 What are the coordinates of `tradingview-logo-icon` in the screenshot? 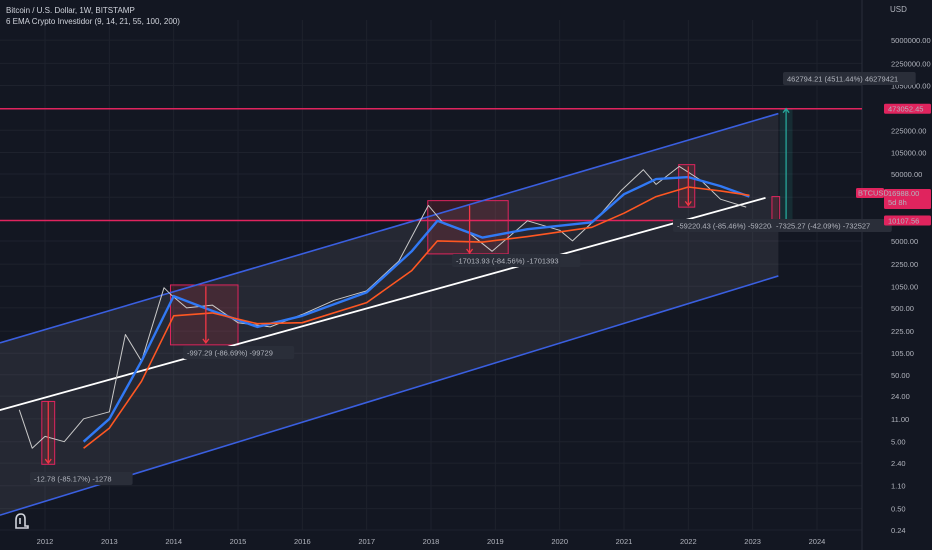 It's located at (22, 521).